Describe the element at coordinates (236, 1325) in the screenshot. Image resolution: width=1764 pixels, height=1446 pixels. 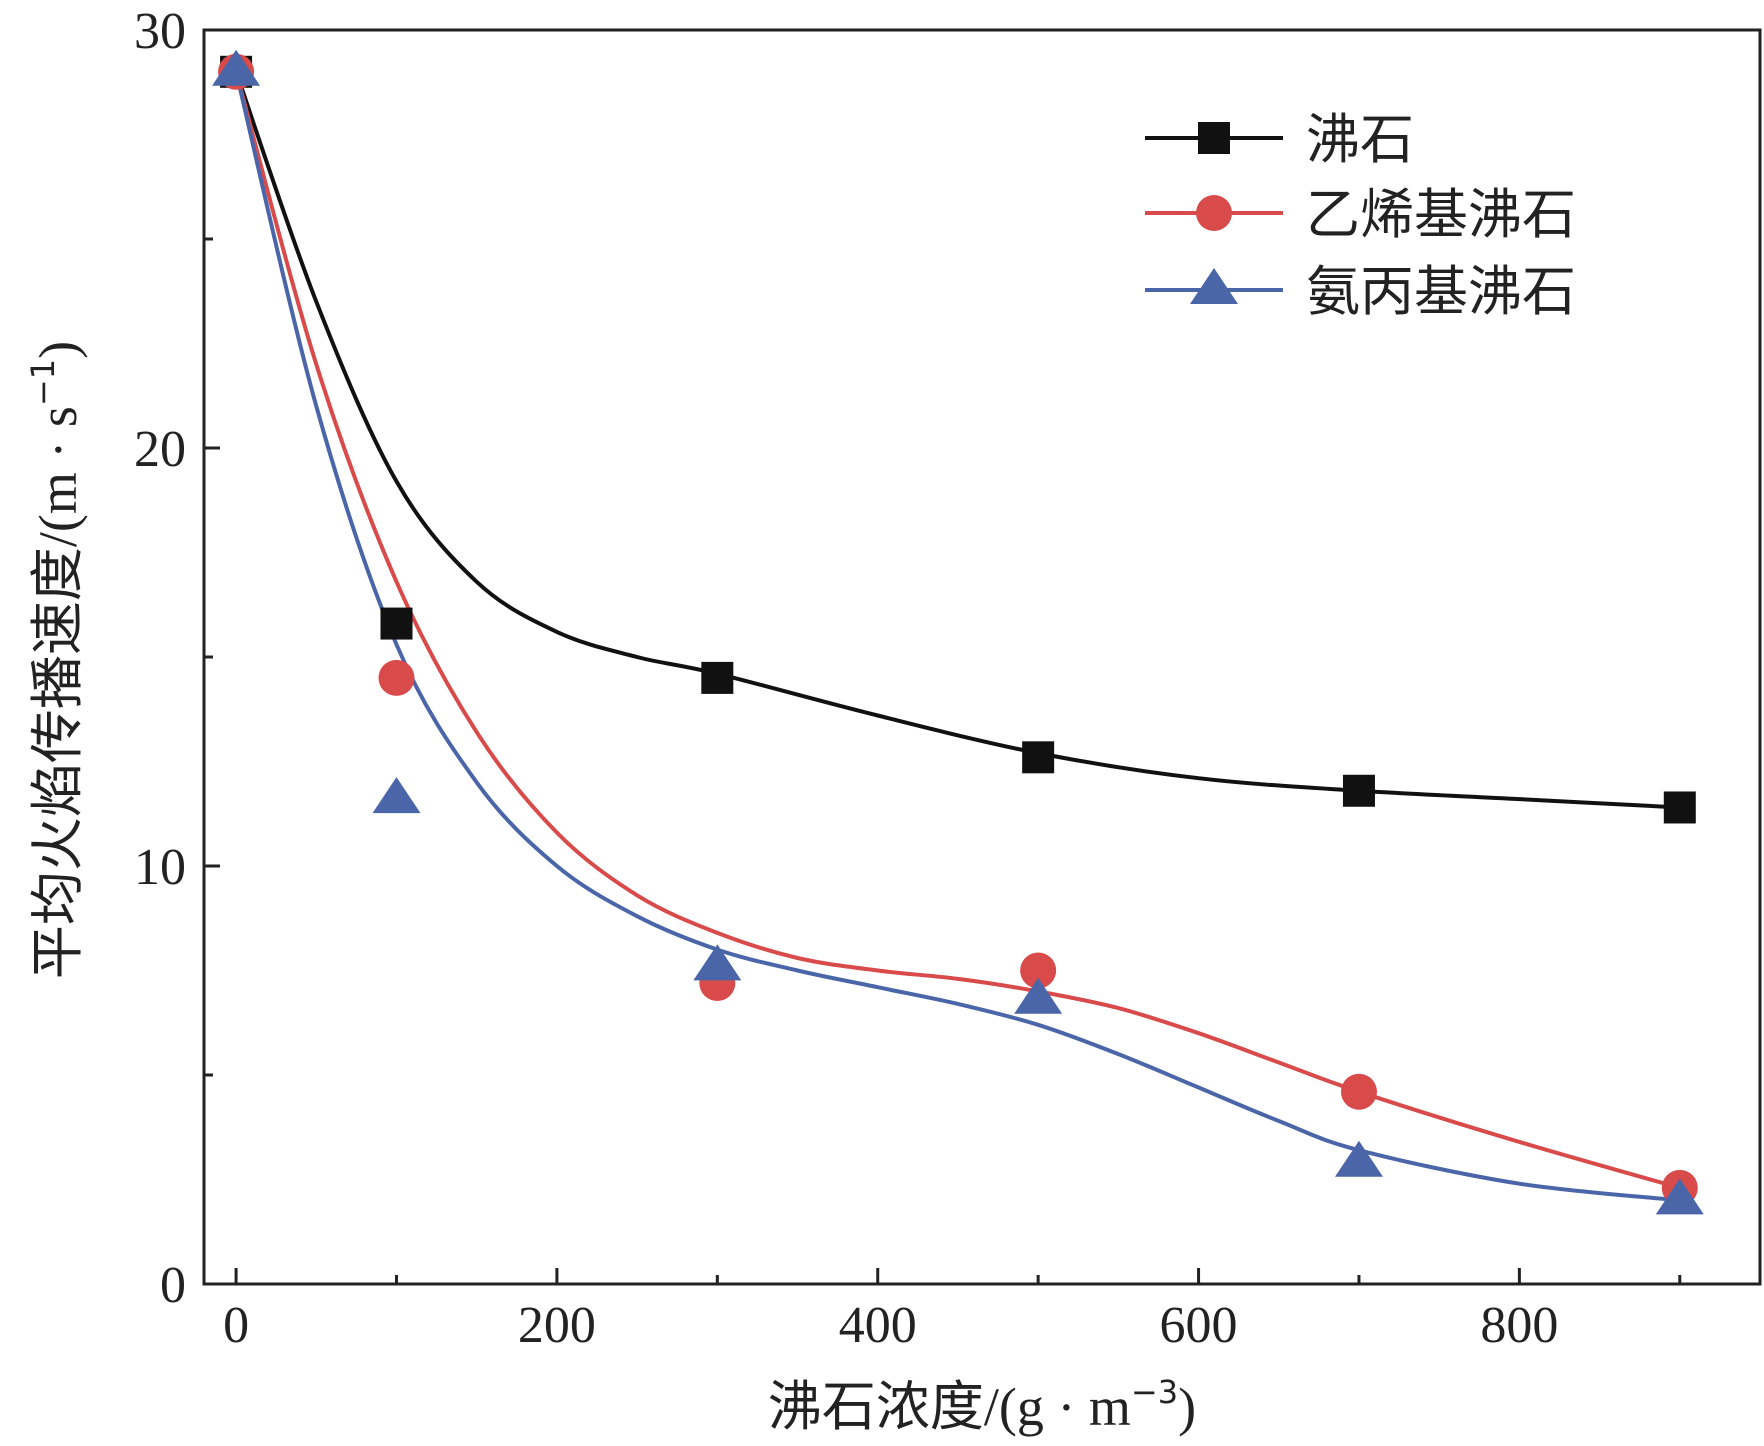
I see `x-tick-label: 0` at that location.